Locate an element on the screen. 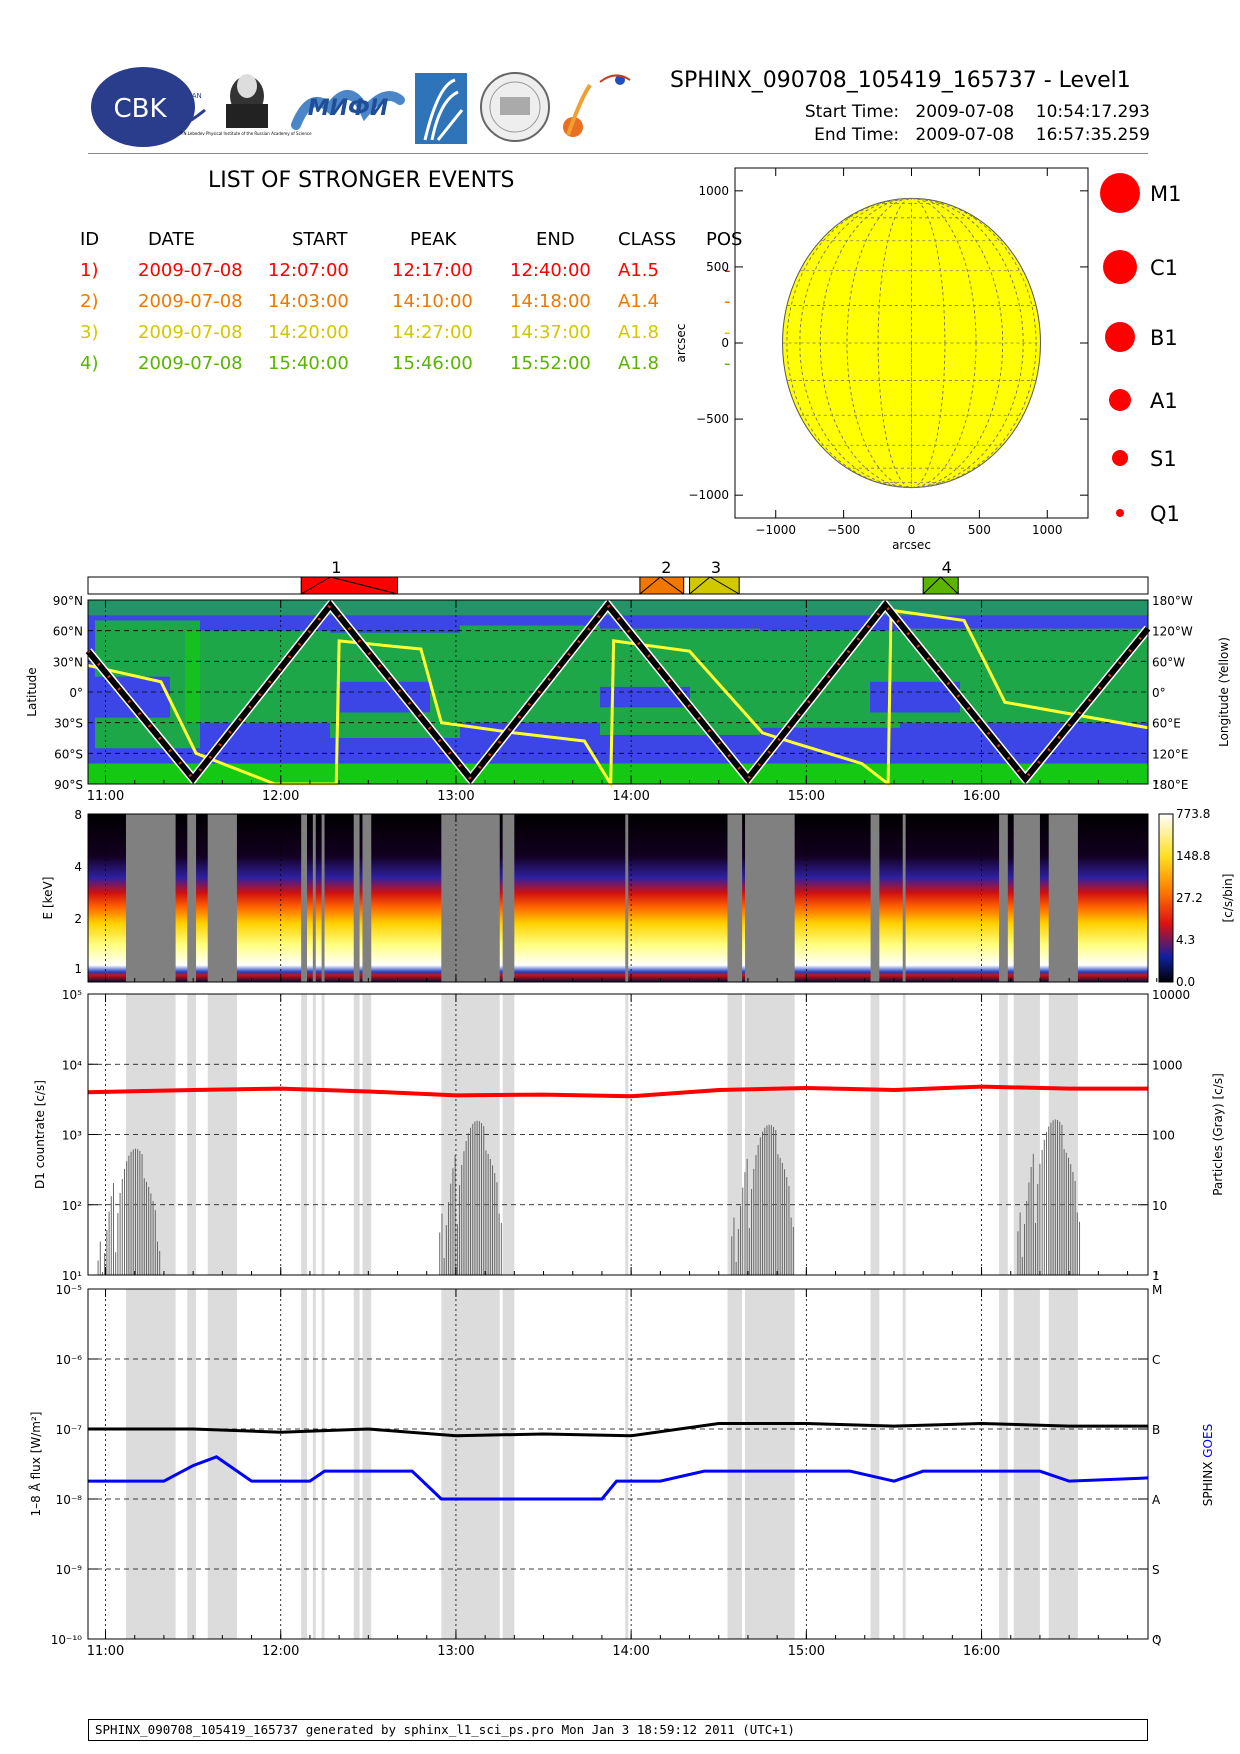  particles-y-tick-label: 10 is located at coordinates (1159, 1206).